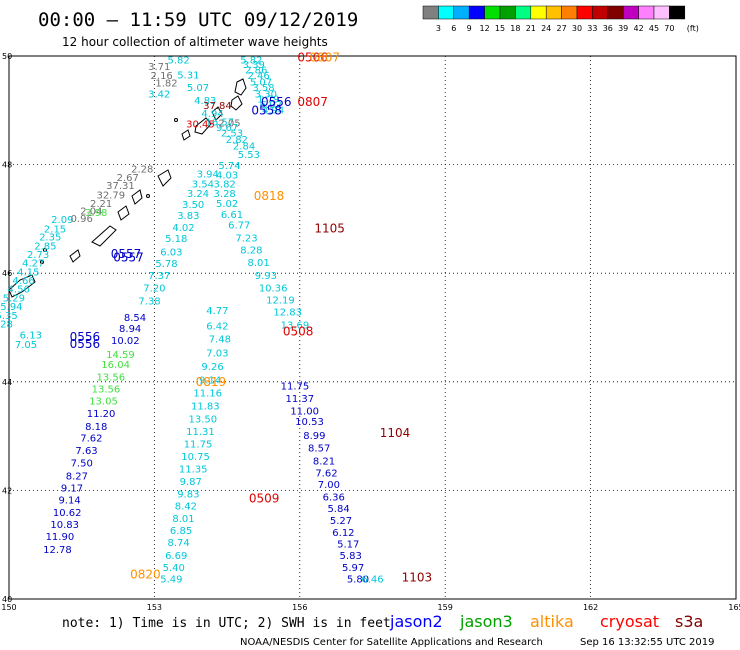  I want to click on wave-height-value: 3.24, so click(198, 194).